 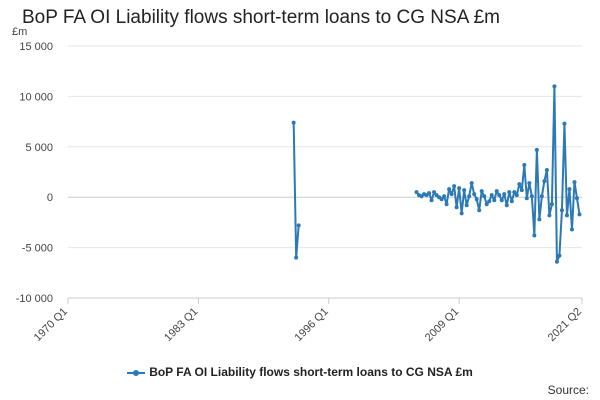 What do you see at coordinates (36, 47) in the screenshot?
I see `y-tick-label: 15 000` at bounding box center [36, 47].